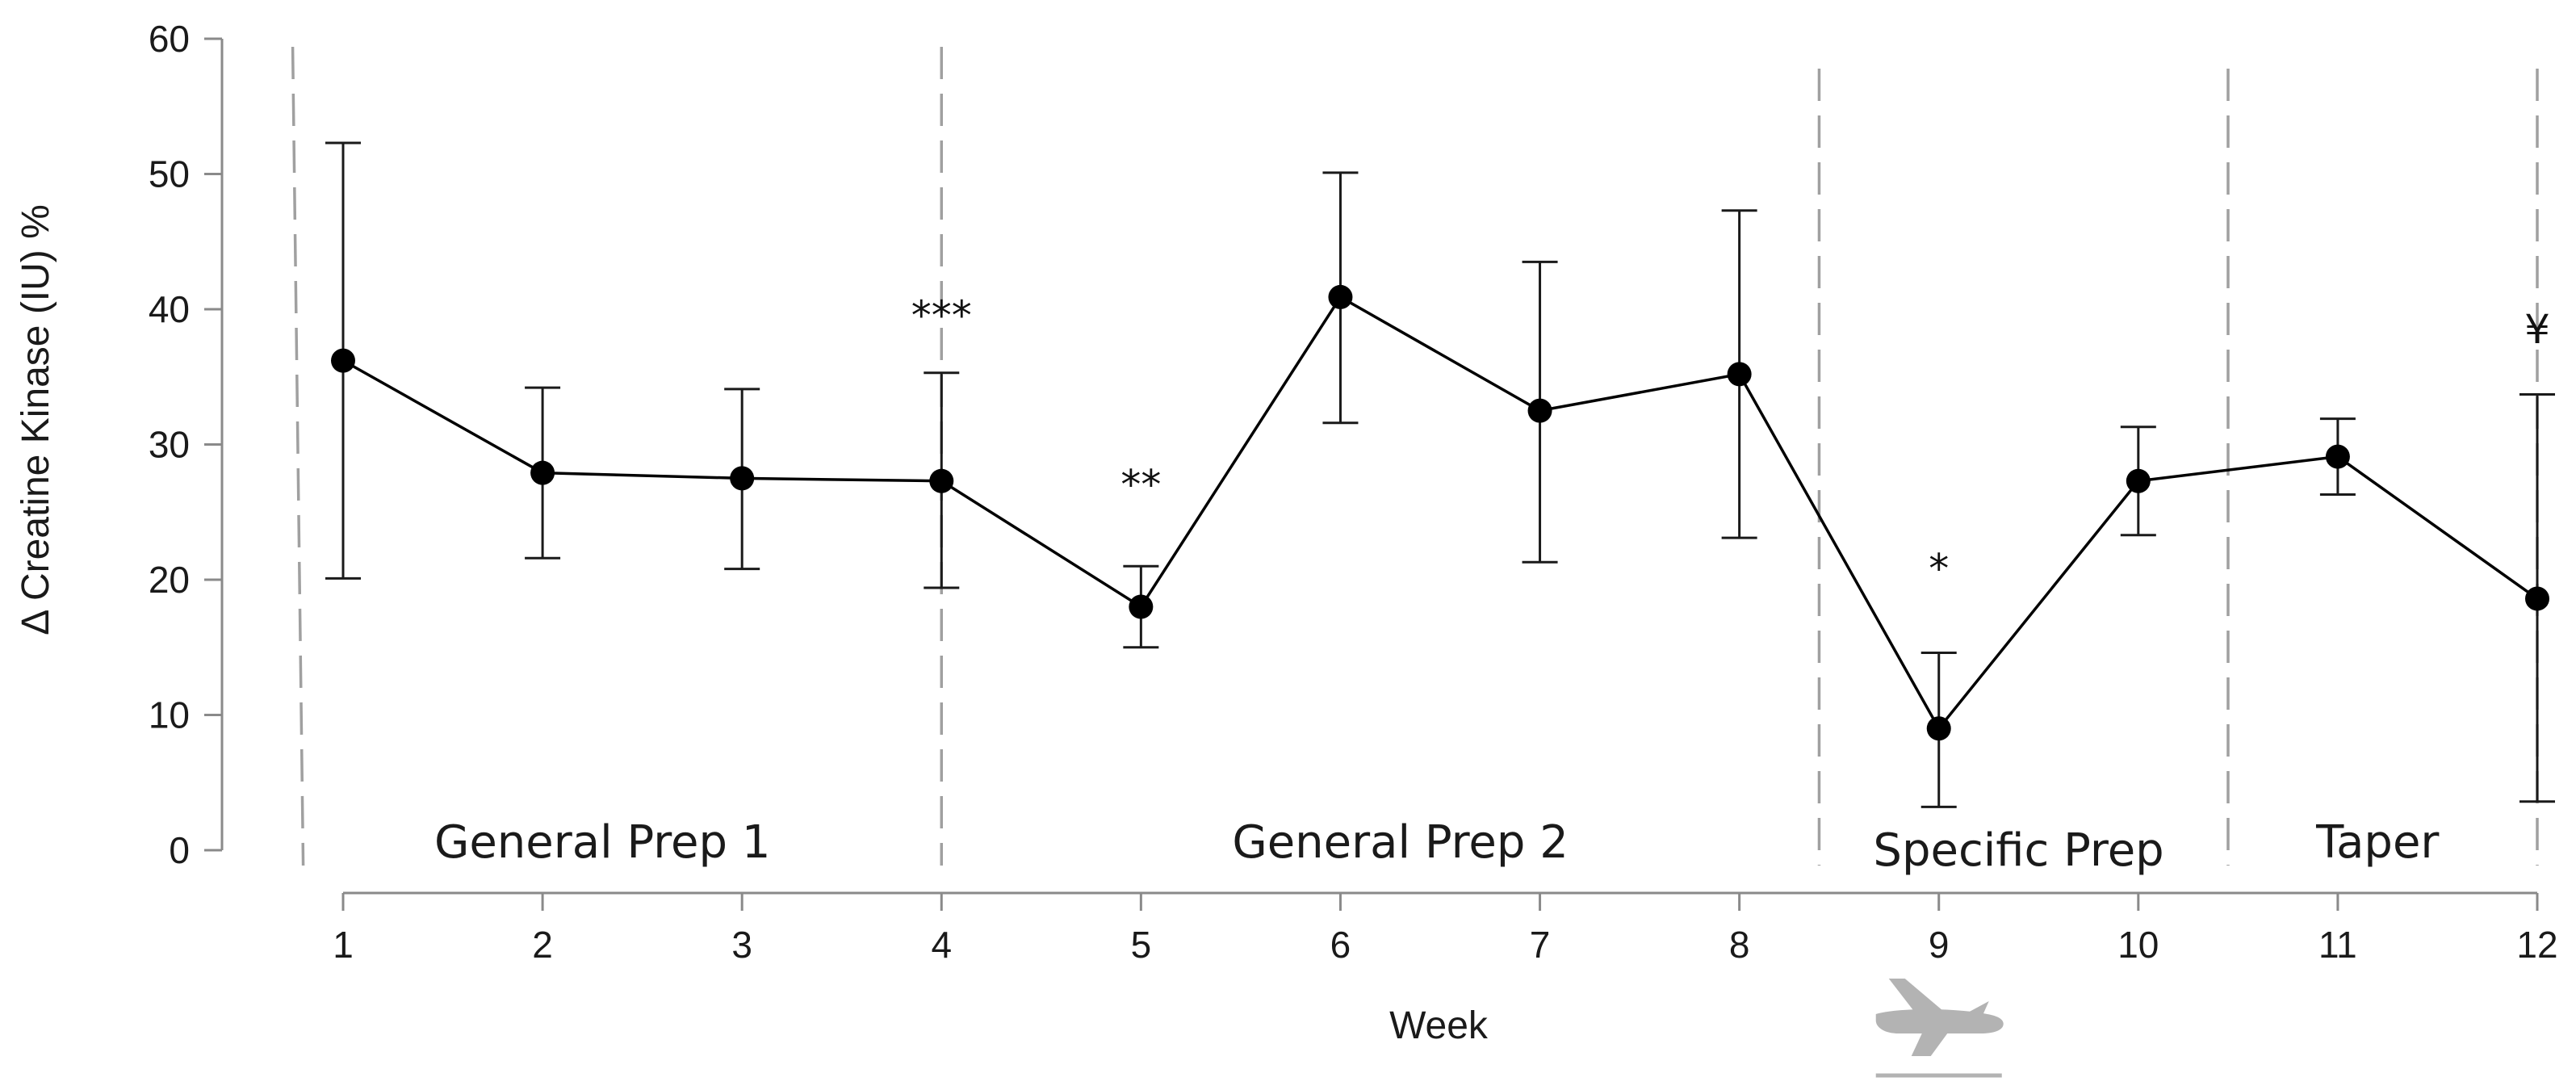 Image resolution: width=2576 pixels, height=1090 pixels. I want to click on y-tick-label: 40, so click(169, 309).